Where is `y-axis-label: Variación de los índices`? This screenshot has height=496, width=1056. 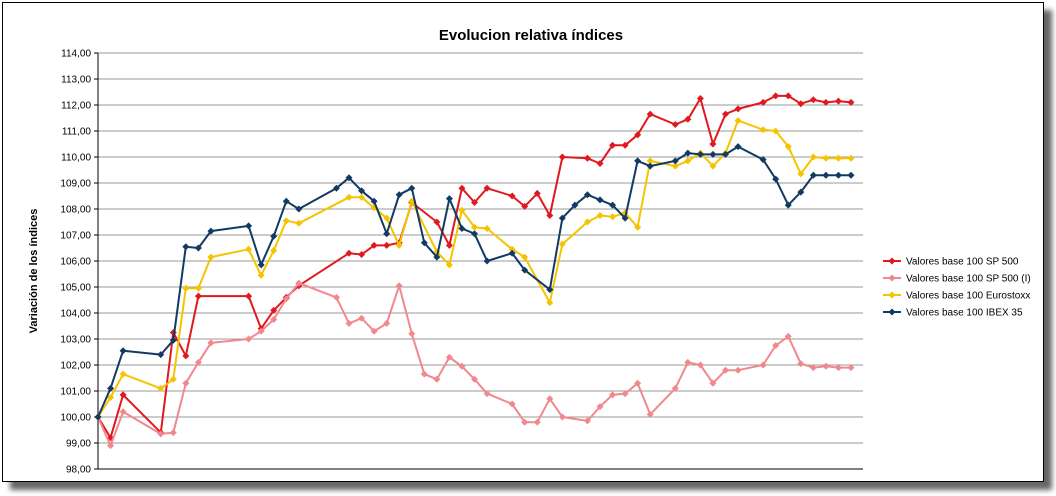 y-axis-label: Variación de los índices is located at coordinates (34, 271).